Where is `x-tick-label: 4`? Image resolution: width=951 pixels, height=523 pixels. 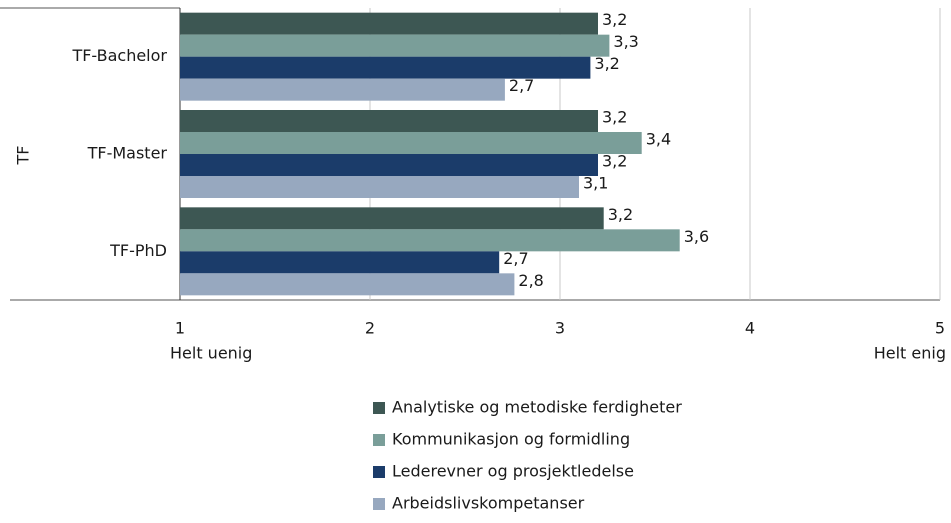 x-tick-label: 4 is located at coordinates (750, 328).